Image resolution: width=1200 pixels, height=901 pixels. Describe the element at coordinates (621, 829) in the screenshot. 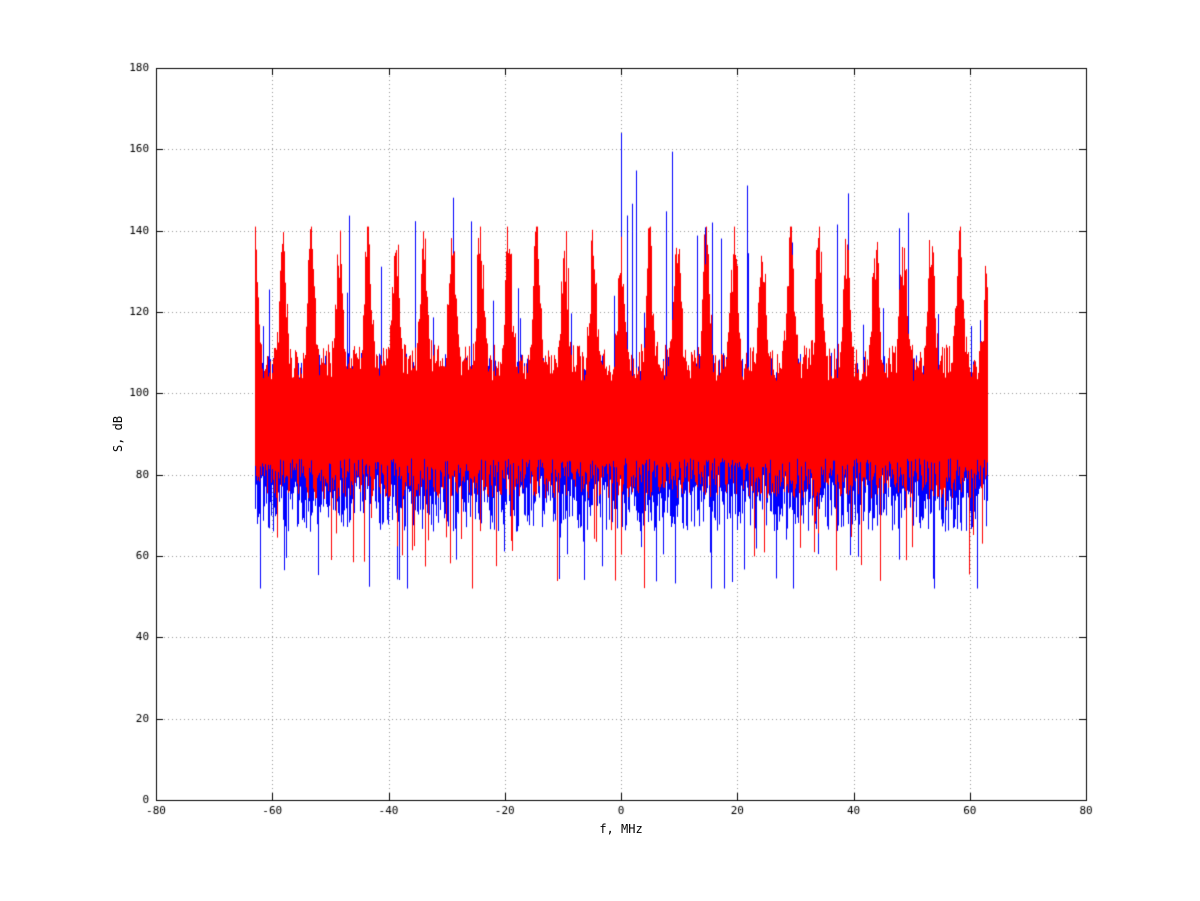

I see `x-axis-label: f, MHz` at that location.